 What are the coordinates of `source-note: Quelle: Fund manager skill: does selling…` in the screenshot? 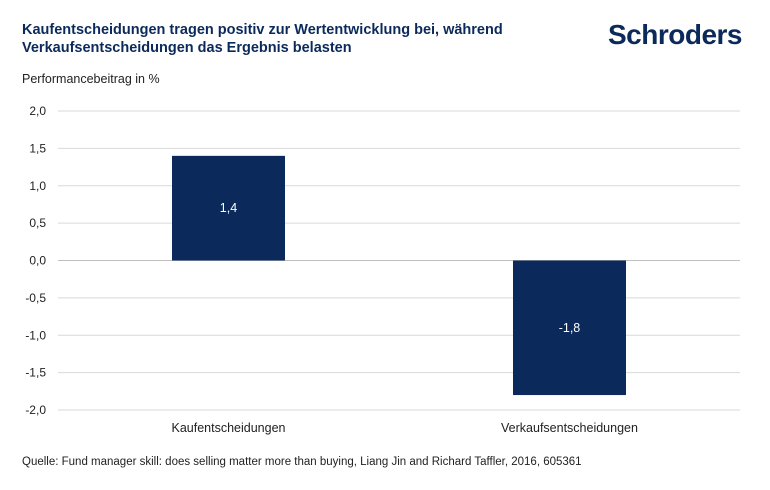 It's located at (302, 462).